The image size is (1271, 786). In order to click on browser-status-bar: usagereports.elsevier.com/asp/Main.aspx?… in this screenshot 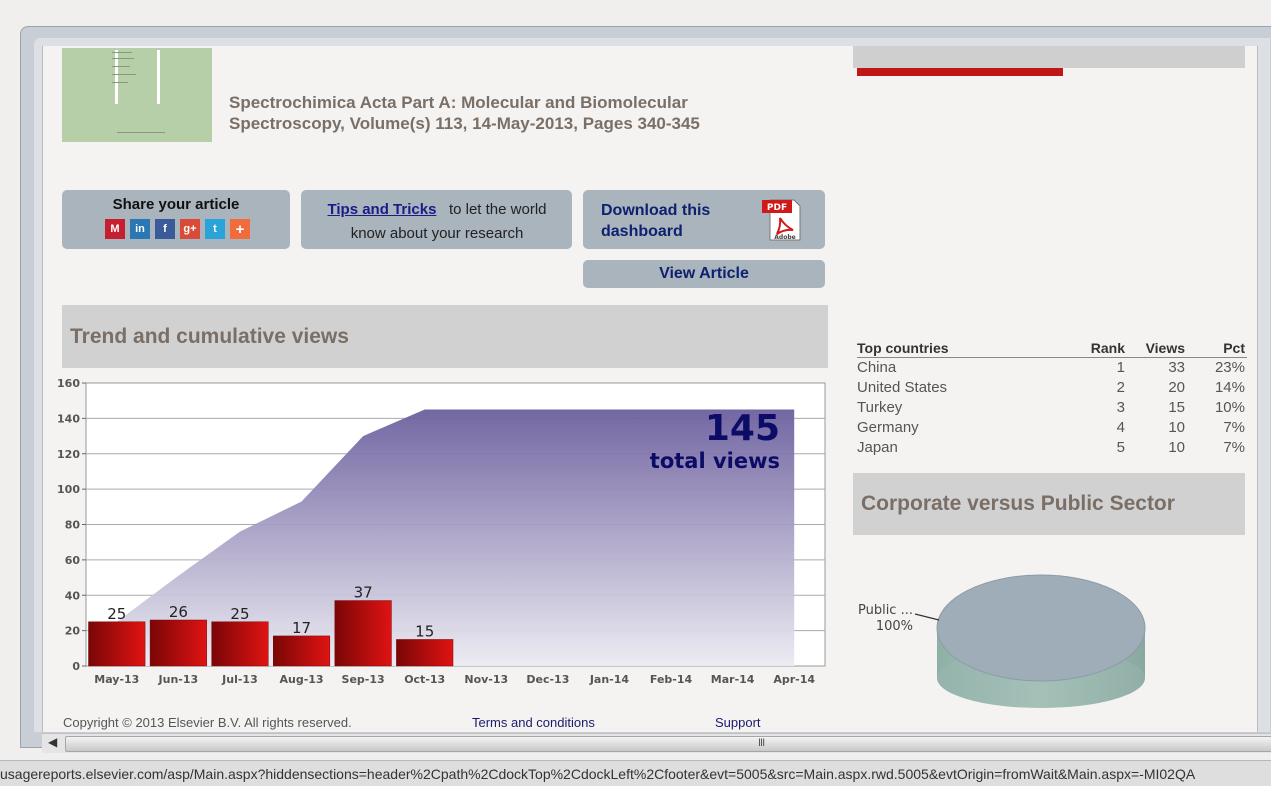, I will do `click(635, 773)`.